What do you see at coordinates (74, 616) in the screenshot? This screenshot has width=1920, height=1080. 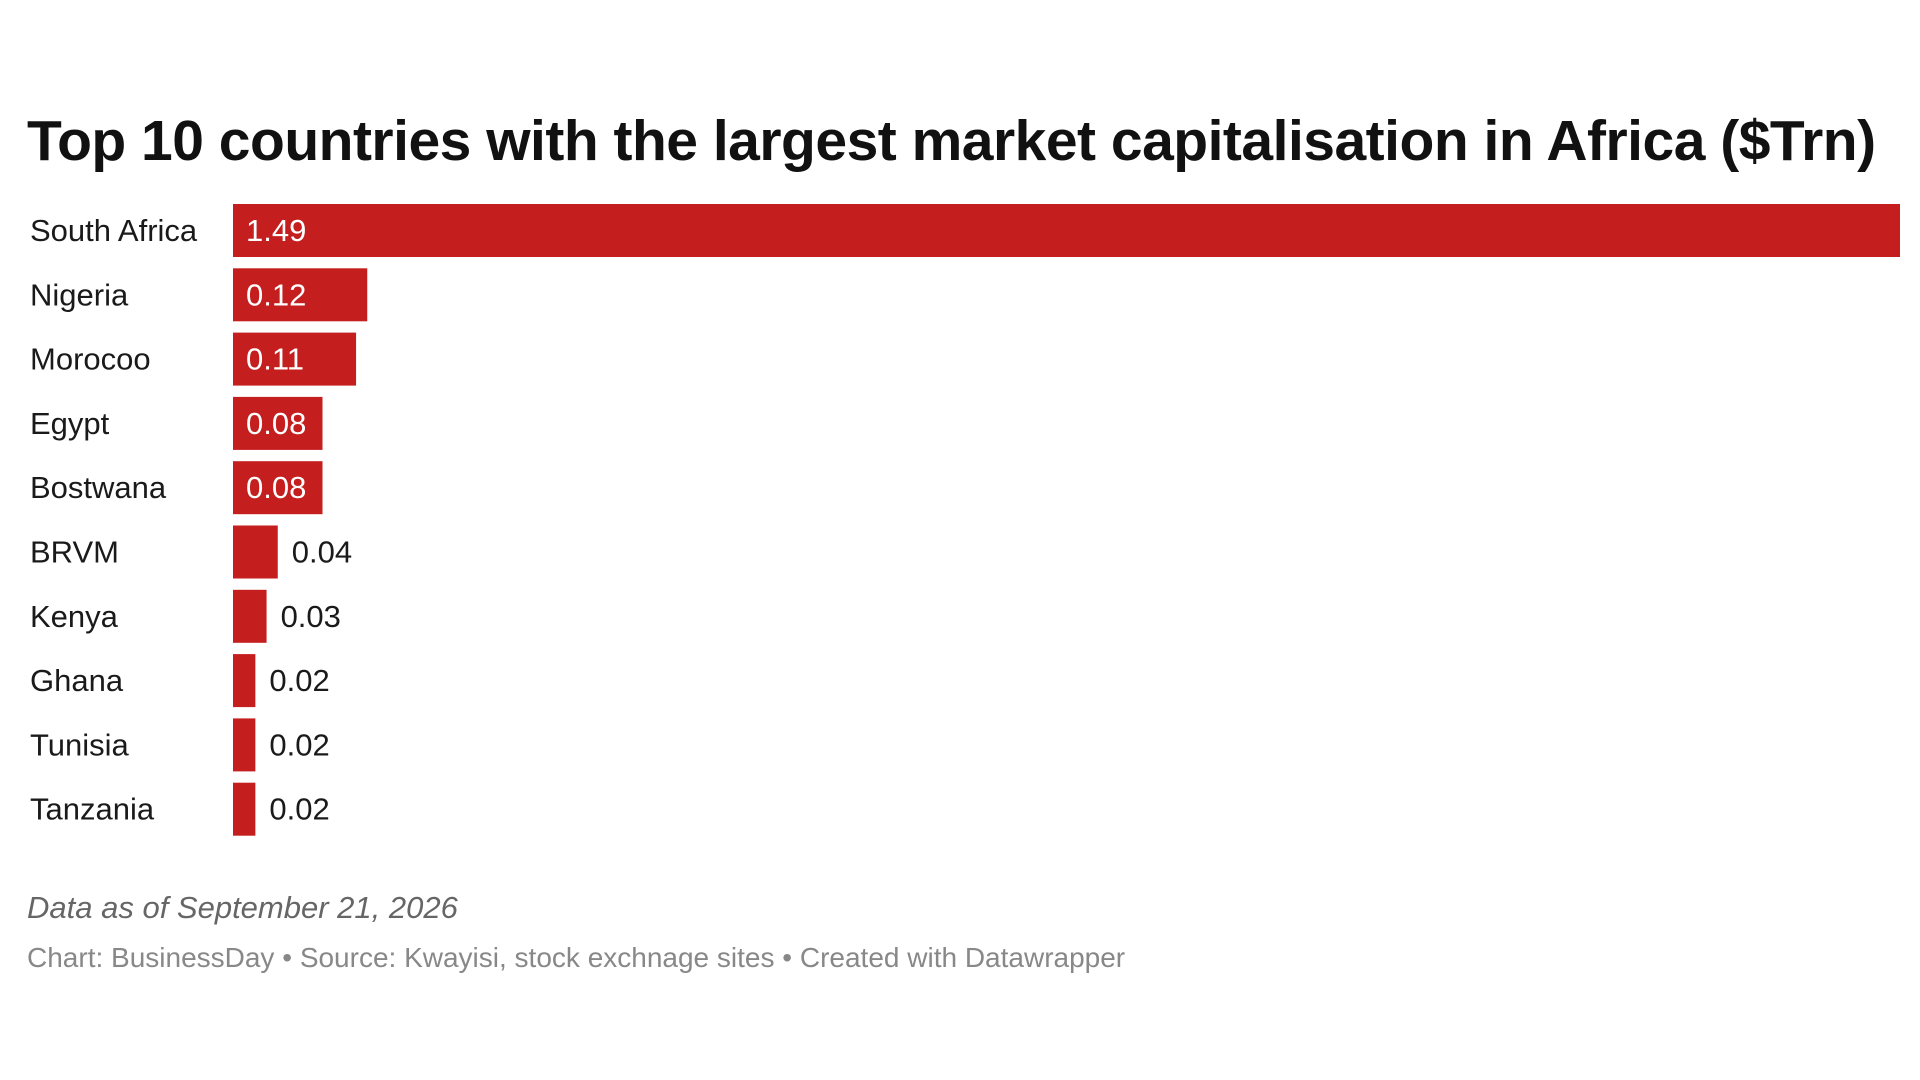 I see `category-label: Kenya` at bounding box center [74, 616].